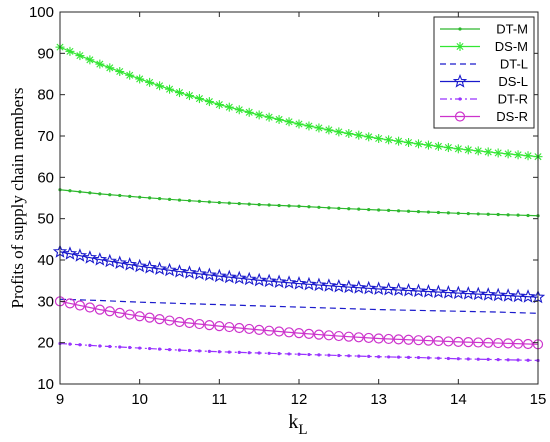 The image size is (550, 442). Describe the element at coordinates (45, 53) in the screenshot. I see `y-tick-label: 90` at that location.